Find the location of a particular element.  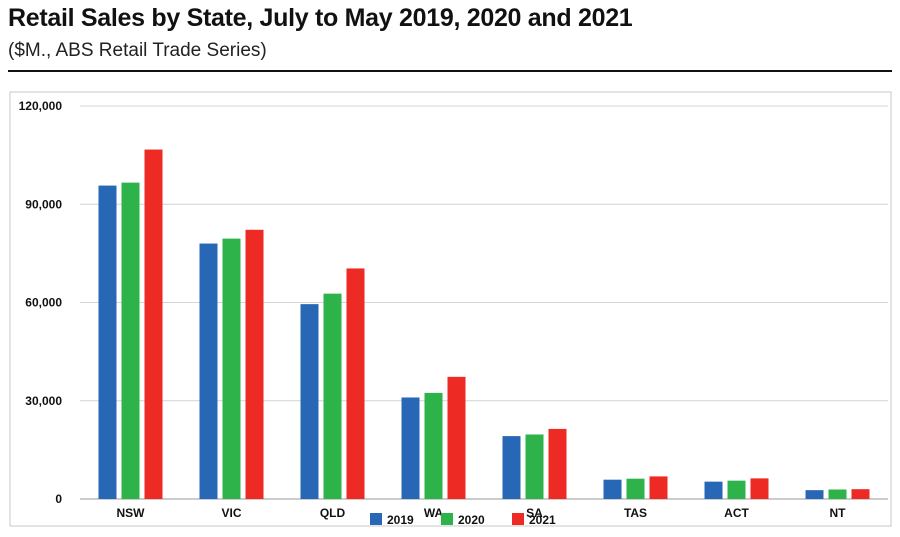

x-tick-label: SA is located at coordinates (534, 513).